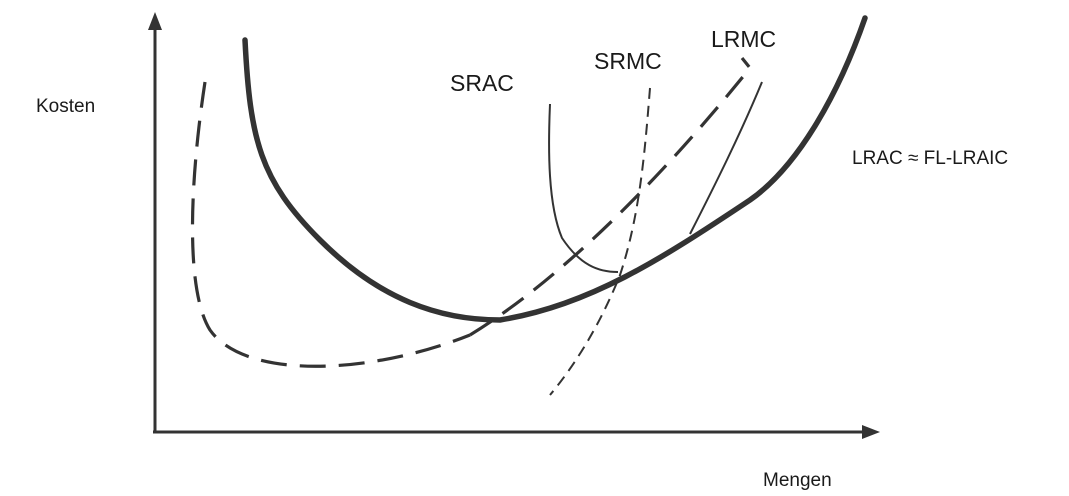 This screenshot has width=1069, height=496. Describe the element at coordinates (482, 83) in the screenshot. I see `srac-label: SRAC` at that location.